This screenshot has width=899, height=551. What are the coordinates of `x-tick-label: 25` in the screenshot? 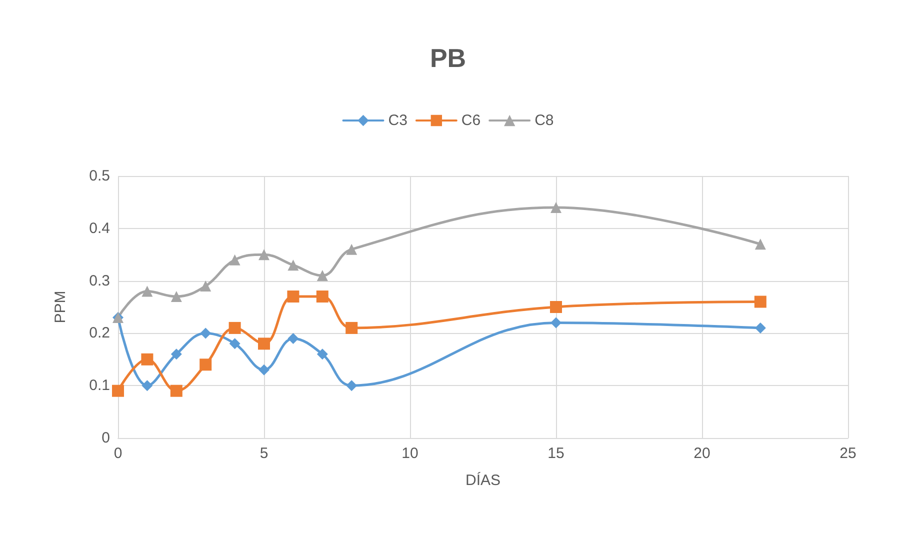 It's located at (848, 453).